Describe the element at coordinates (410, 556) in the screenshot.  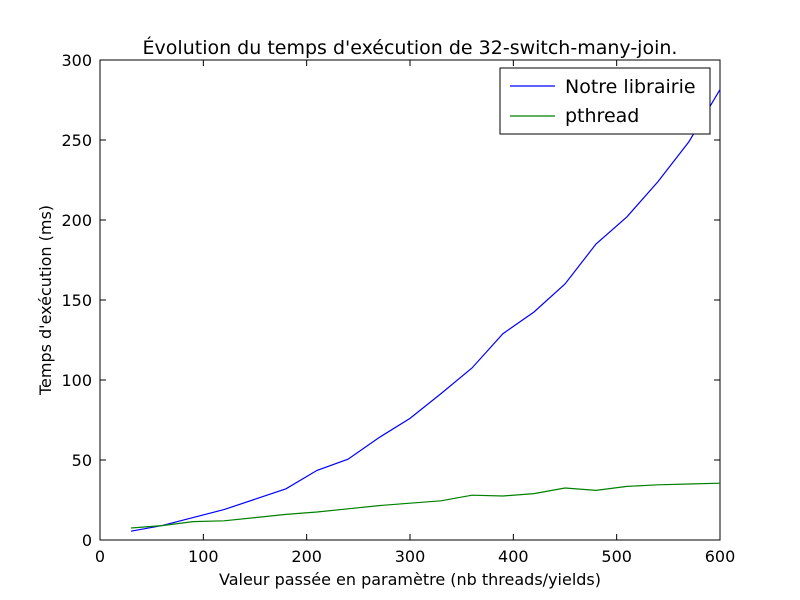
I see `x-tick-label: 300` at that location.